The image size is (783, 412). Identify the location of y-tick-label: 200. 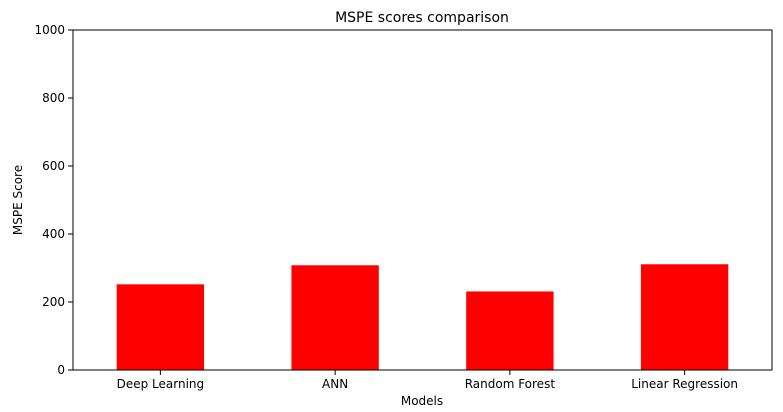
(53, 302).